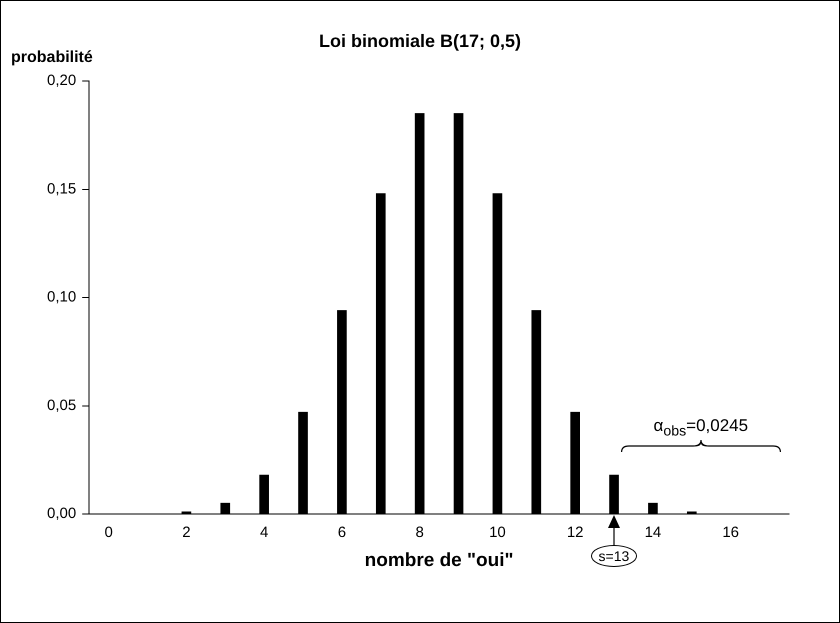  Describe the element at coordinates (108, 533) in the screenshot. I see `x-tick-label: 0` at that location.